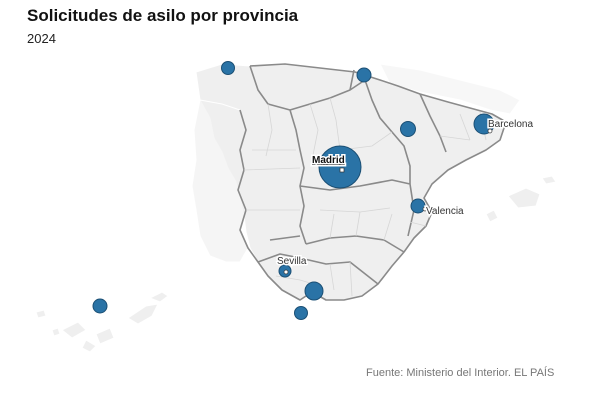 Image resolution: width=594 pixels, height=406 pixels. I want to click on mallorca-land, so click(524, 198).